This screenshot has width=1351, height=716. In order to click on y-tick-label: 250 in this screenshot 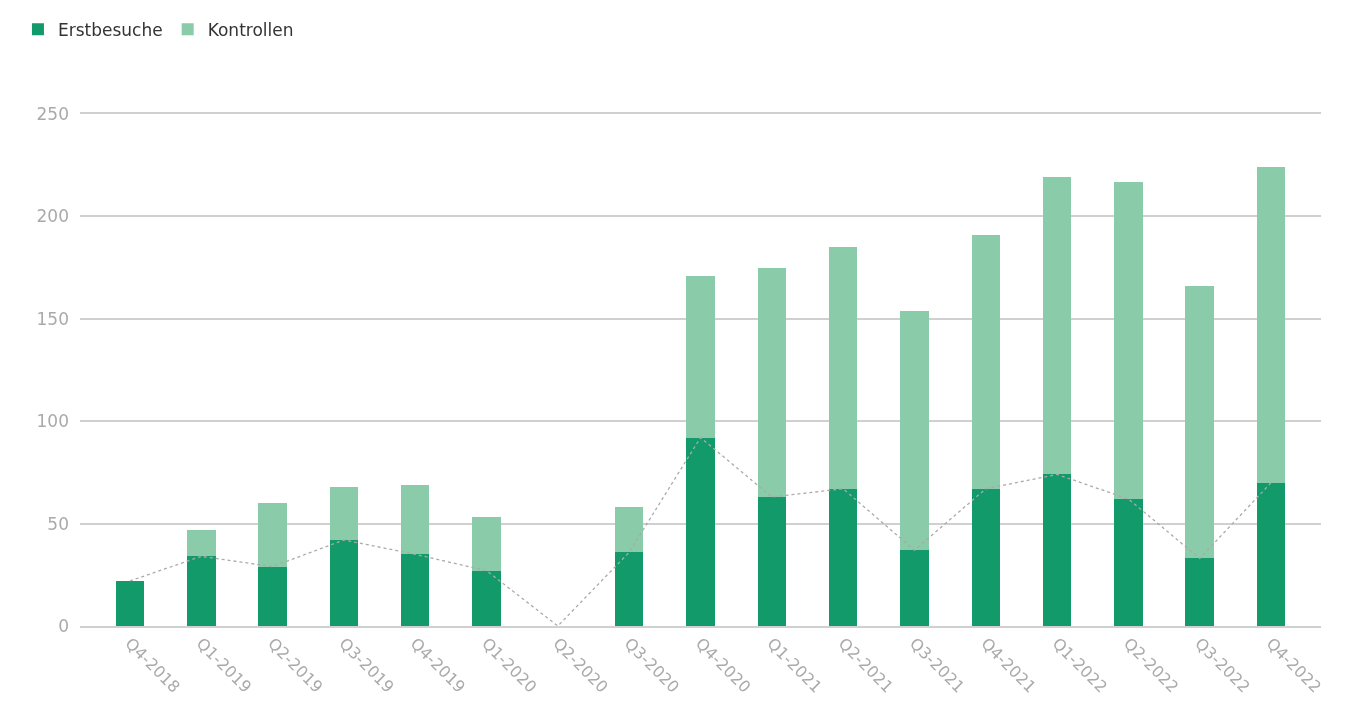, I will do `click(52, 113)`.